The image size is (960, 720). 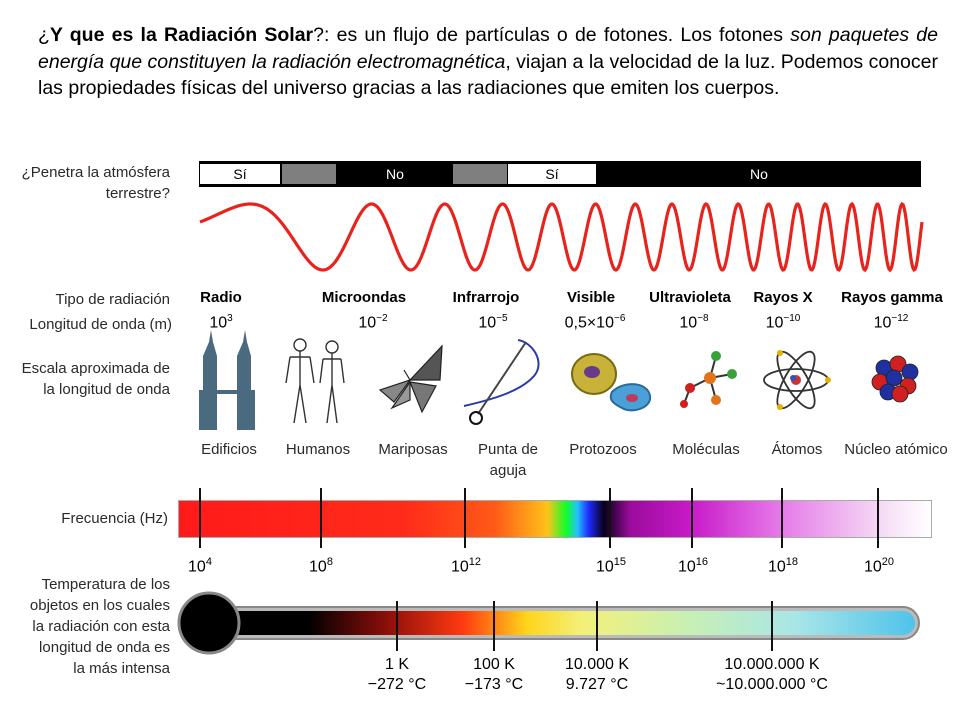 What do you see at coordinates (364, 297) in the screenshot?
I see `type-microondas: Microondas` at bounding box center [364, 297].